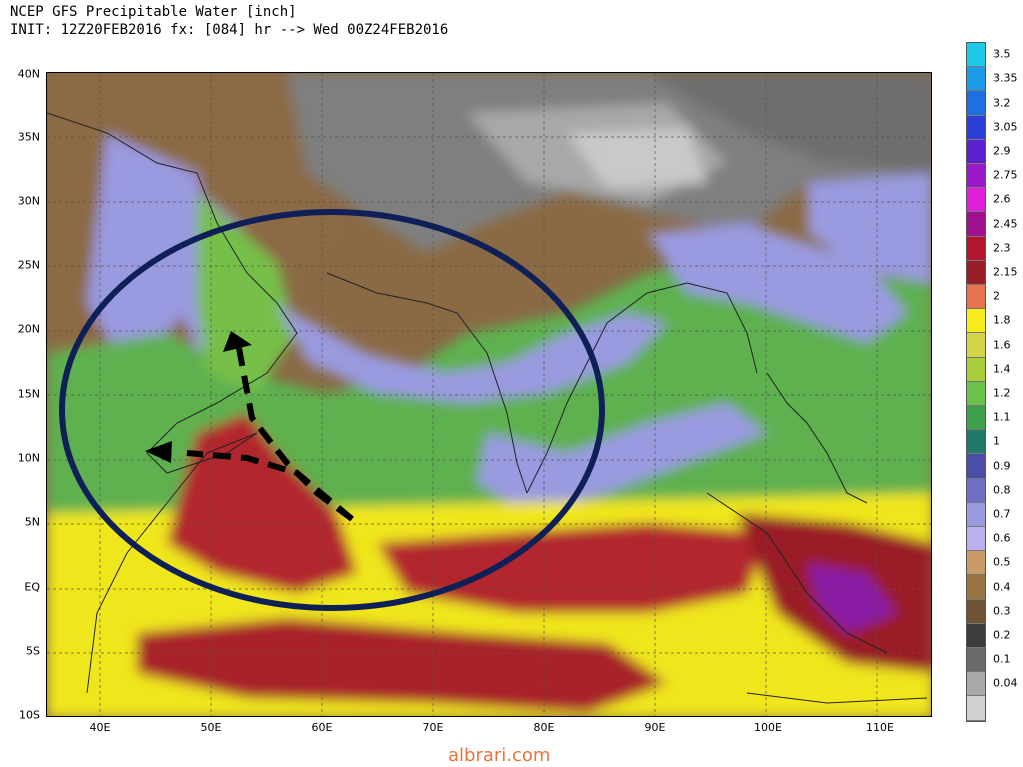 This screenshot has width=1023, height=767. Describe the element at coordinates (28, 265) in the screenshot. I see `lat-label-25n: 25N` at that location.